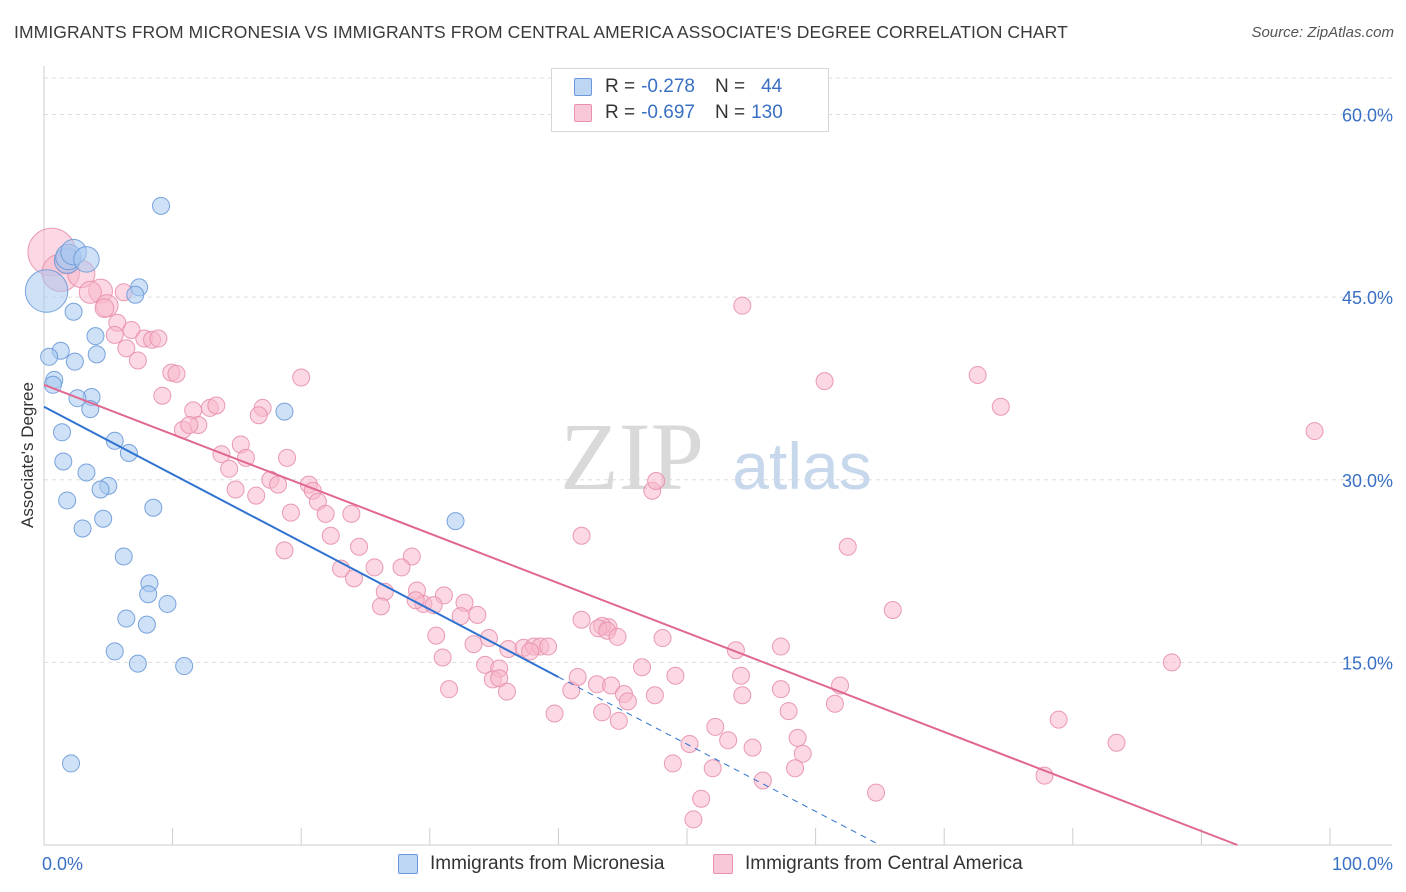  Describe the element at coordinates (1367, 298) in the screenshot. I see `y-tick-label: 45.0%` at that location.